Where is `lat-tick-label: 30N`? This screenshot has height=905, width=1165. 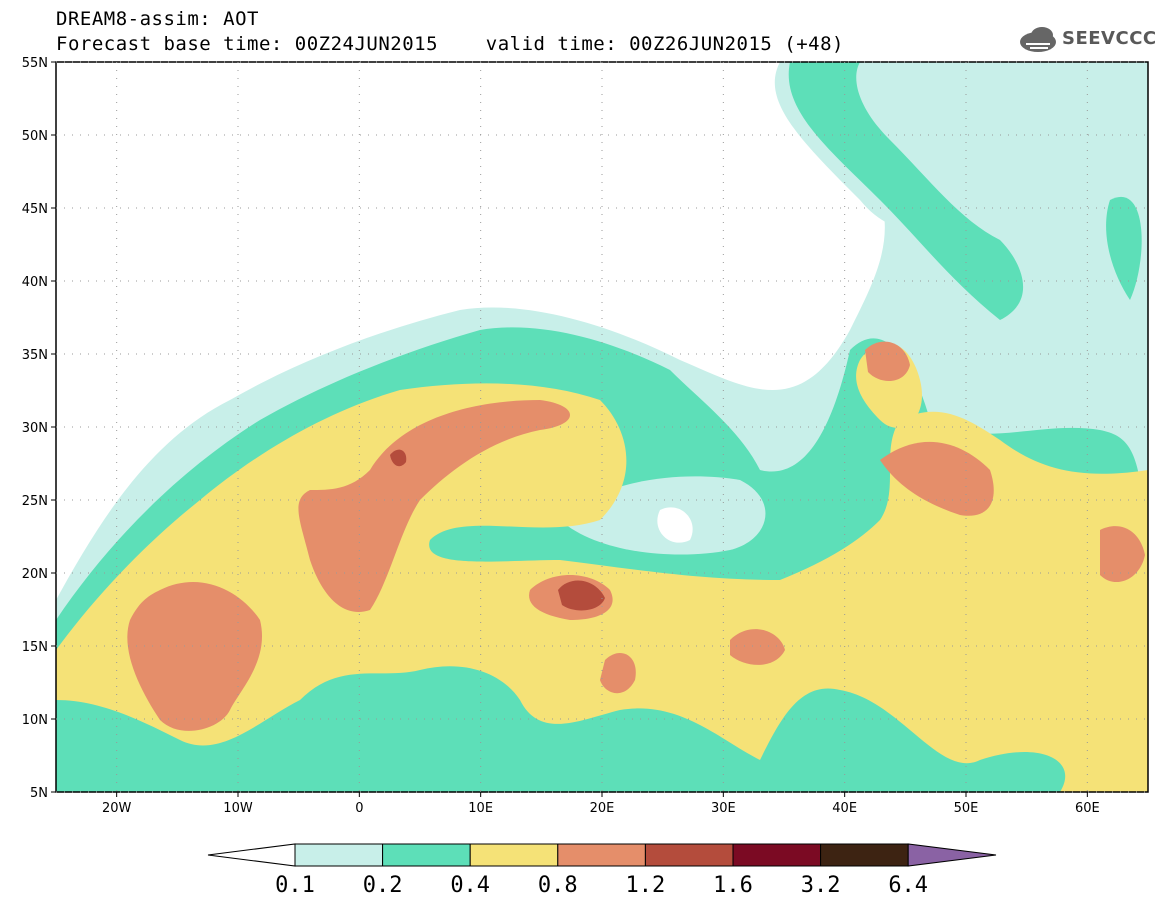
lat-tick-label: 30N is located at coordinates (35, 428).